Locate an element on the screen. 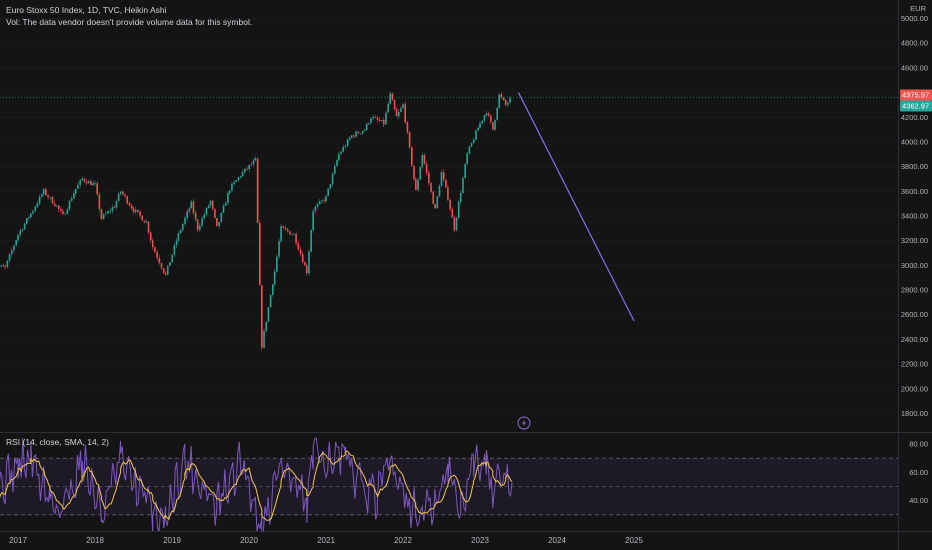  rsi-title: RSI (14, close, SMA, 14, 2) is located at coordinates (57, 442).